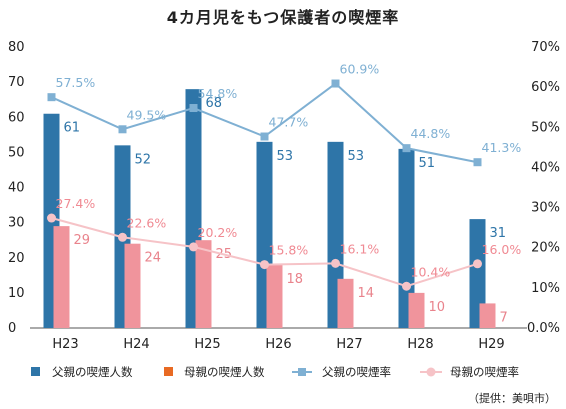  What do you see at coordinates (545, 208) in the screenshot?
I see `right-axis-tick-label: 30%` at bounding box center [545, 208].